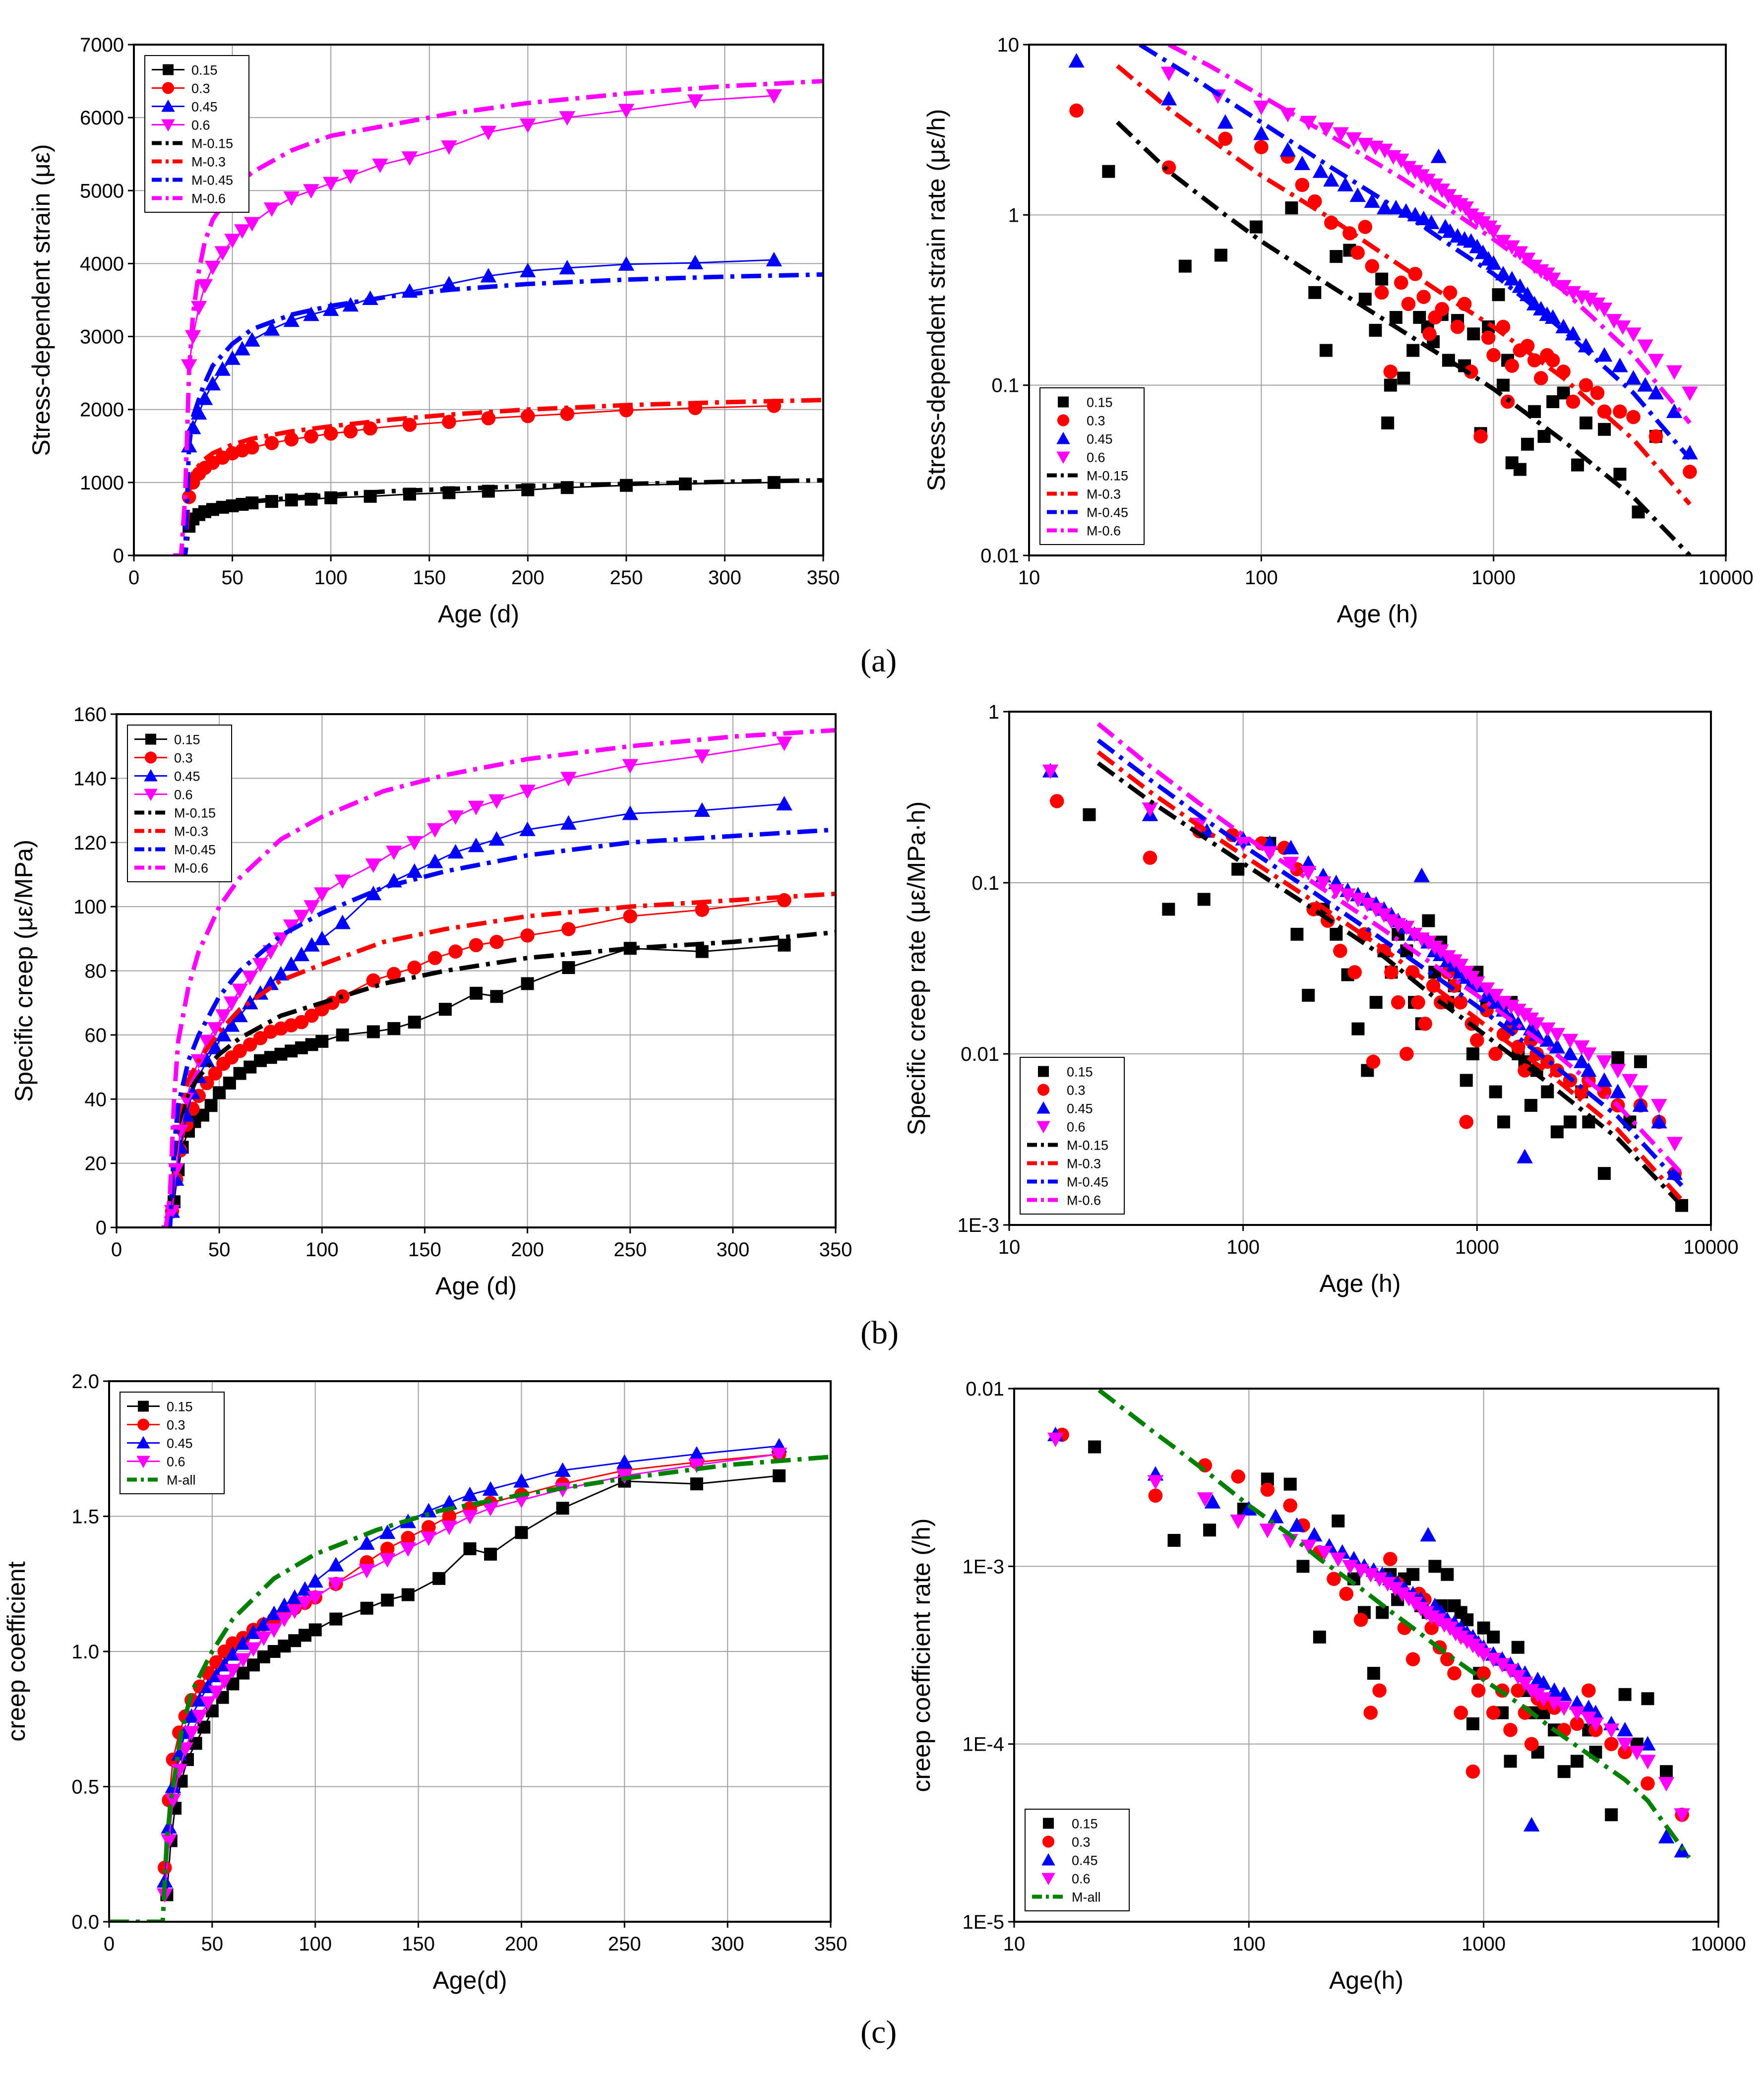  Describe the element at coordinates (984, 1567) in the screenshot. I see `y-tick-label: 1E-3` at that location.